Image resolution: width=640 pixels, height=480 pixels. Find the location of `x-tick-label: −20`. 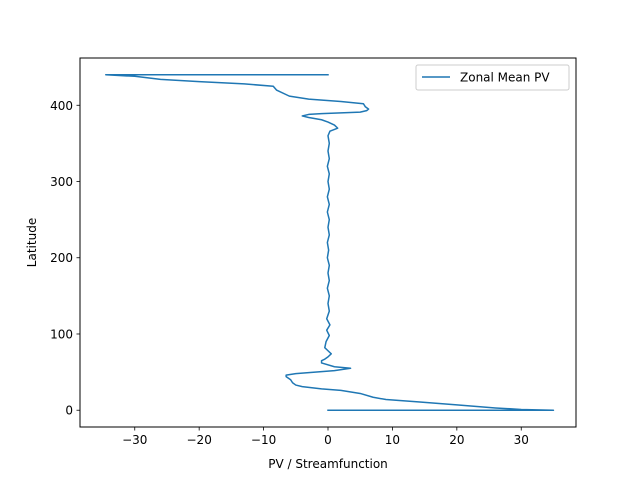

x-tick-label: −20 is located at coordinates (199, 440).